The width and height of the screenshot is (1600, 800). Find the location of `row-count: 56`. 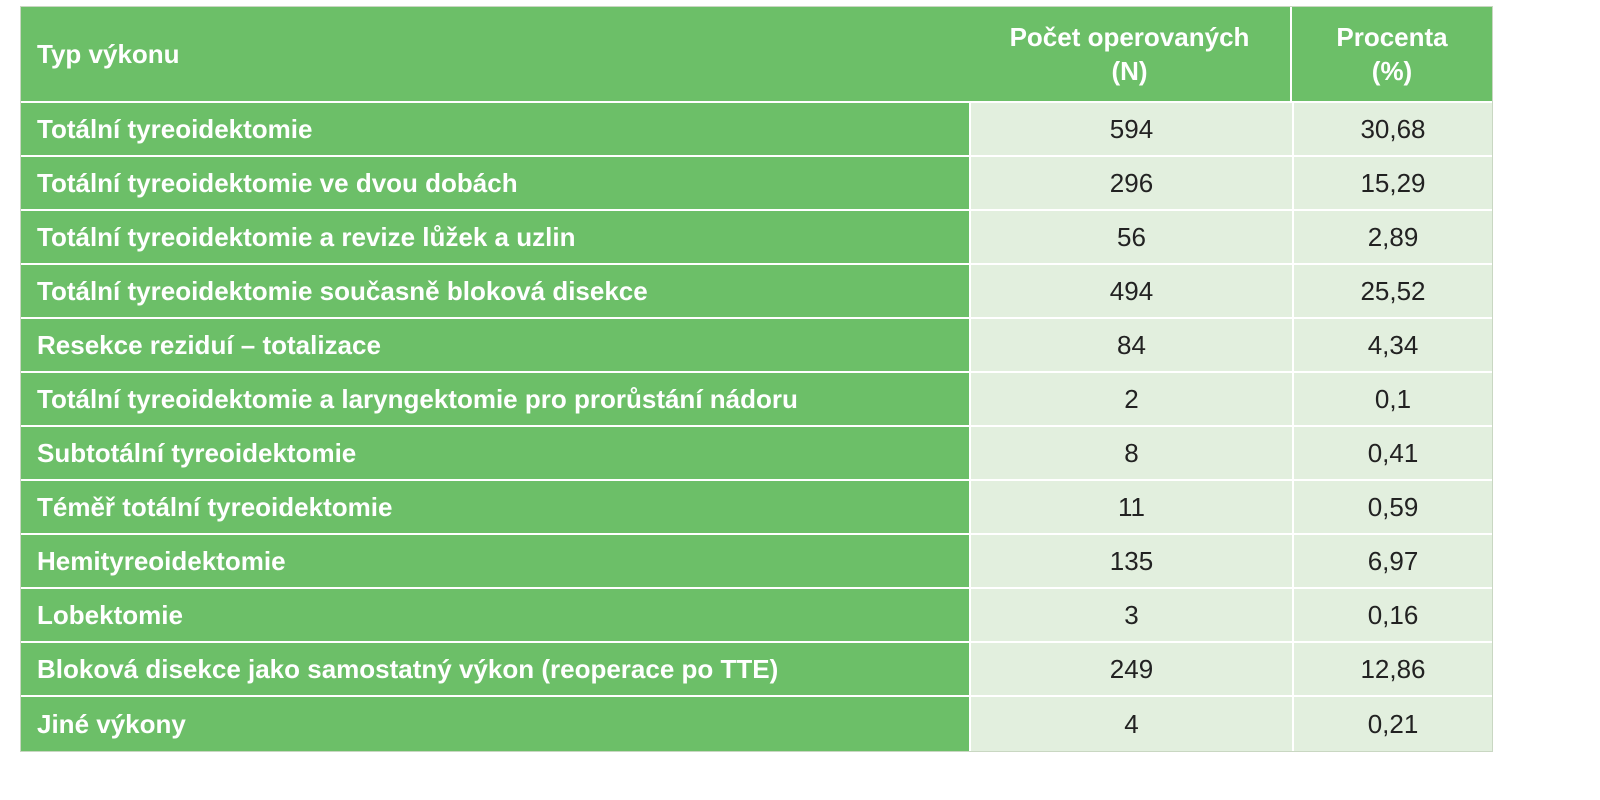

row-count: 56 is located at coordinates (1130, 238).